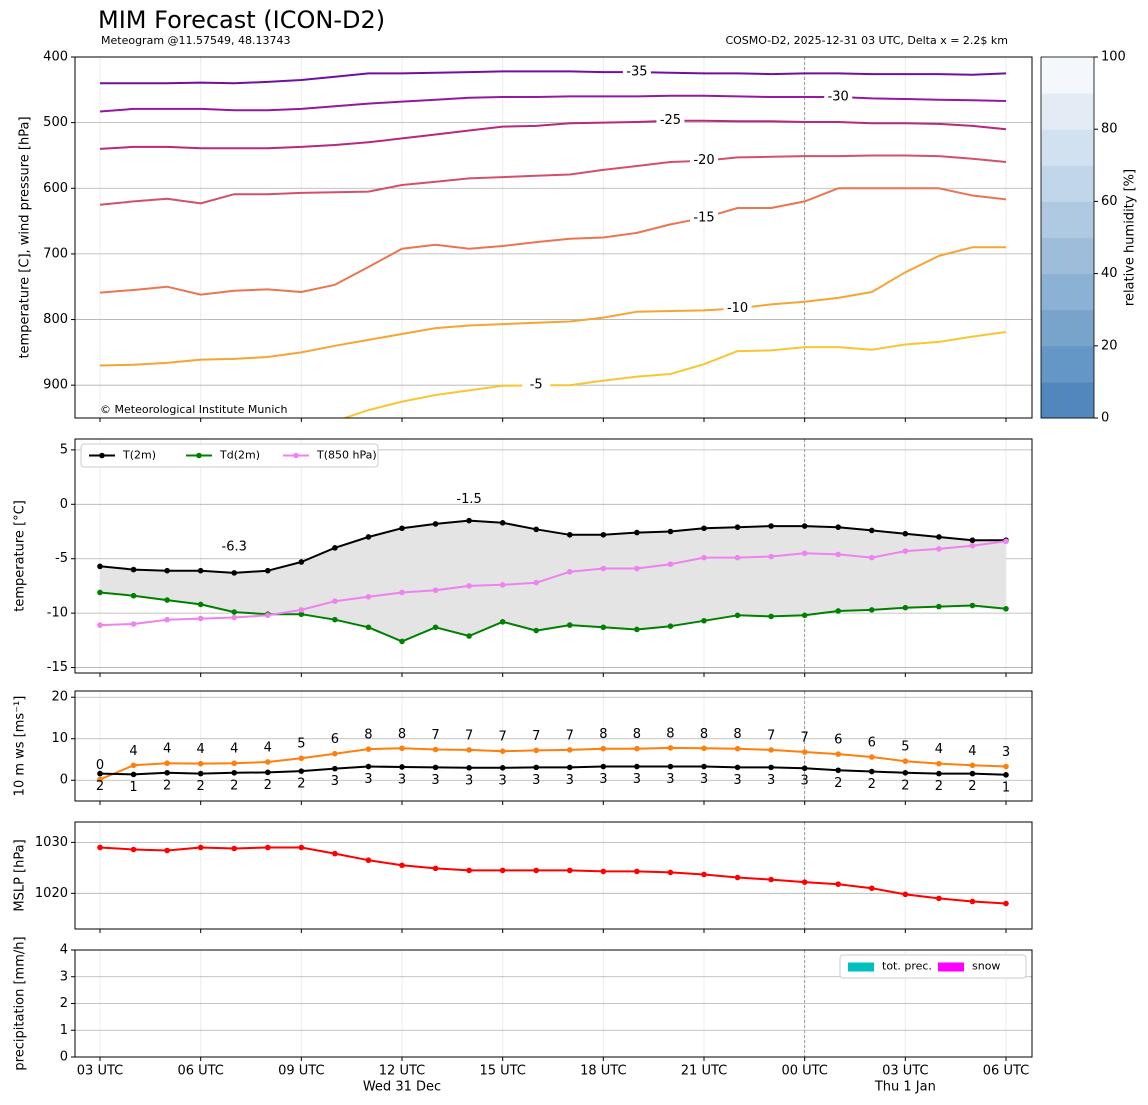  I want to click on x-tick-label: 00 UTC, so click(804, 1071).